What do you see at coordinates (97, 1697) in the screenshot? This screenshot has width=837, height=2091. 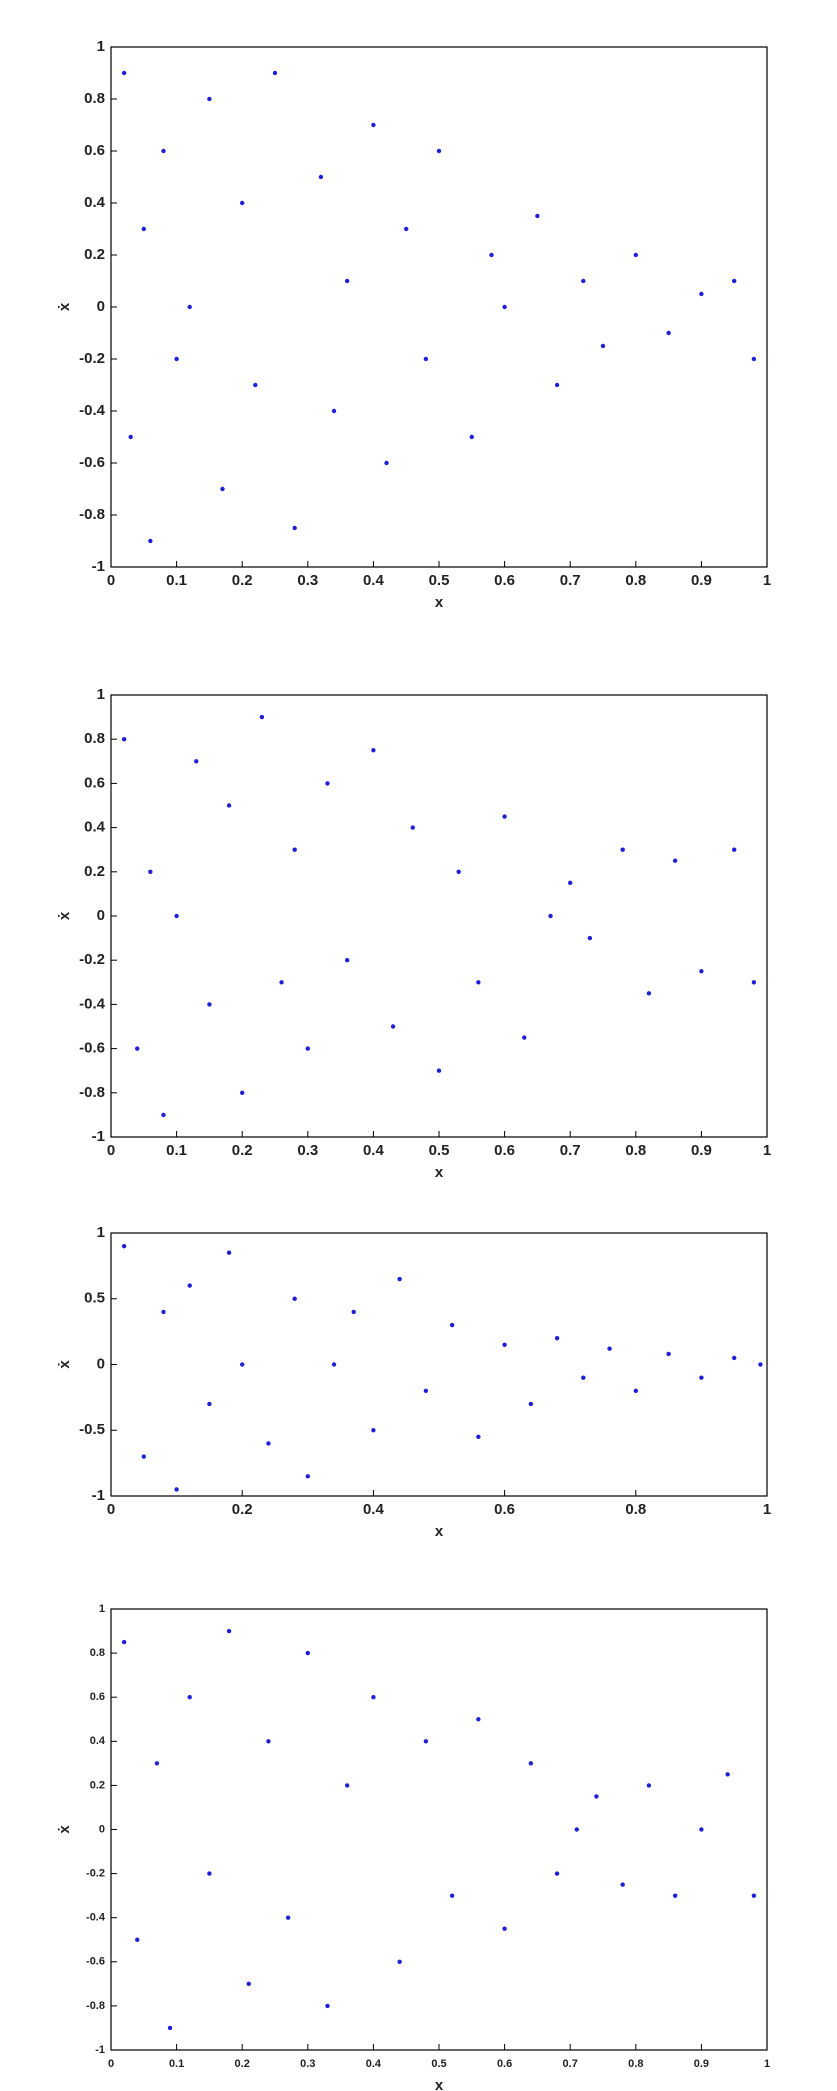 I see `y-tick-label: 0.6` at bounding box center [97, 1697].